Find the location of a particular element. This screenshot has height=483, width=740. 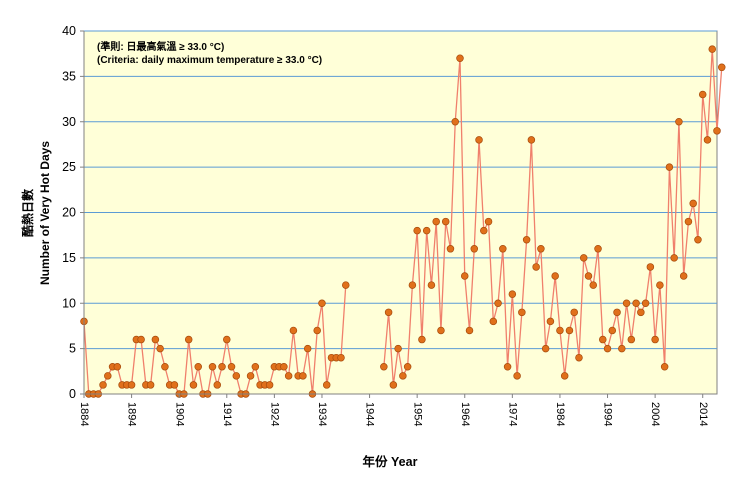

data-point: 1967: 28 is located at coordinates (479, 140).